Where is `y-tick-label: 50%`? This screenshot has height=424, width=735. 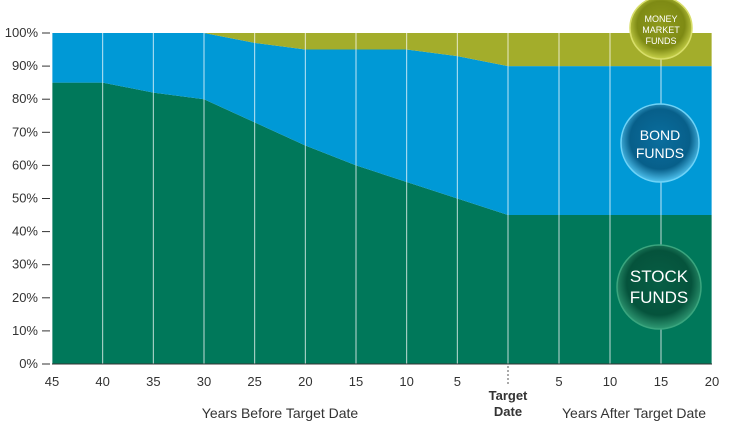
y-tick-label: 50% is located at coordinates (25, 198).